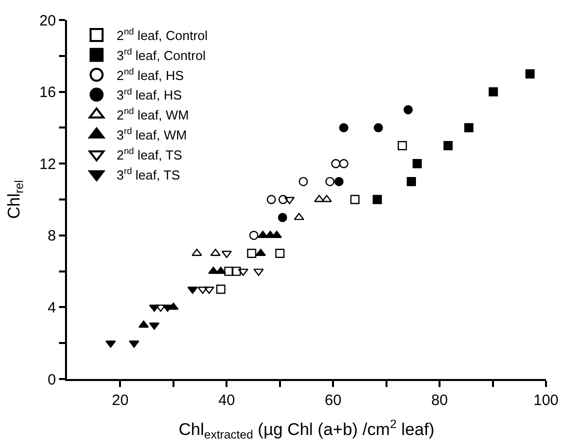  Describe the element at coordinates (149, 154) in the screenshot. I see `legend-label: 2$^{nd}$ leaf, TS` at that location.